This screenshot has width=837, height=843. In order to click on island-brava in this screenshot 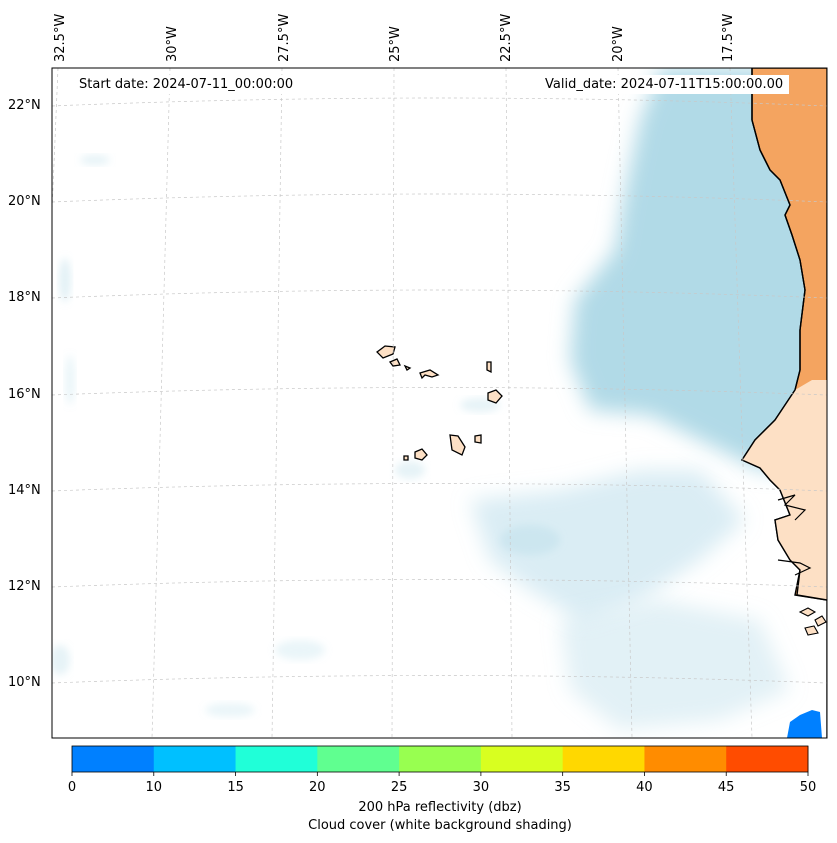, I will do `click(406, 458)`.